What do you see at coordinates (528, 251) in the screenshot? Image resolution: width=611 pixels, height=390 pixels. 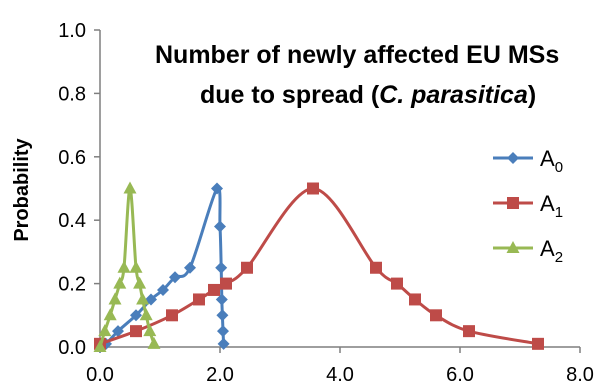 I see `legend-item-A2: A2` at bounding box center [528, 251].